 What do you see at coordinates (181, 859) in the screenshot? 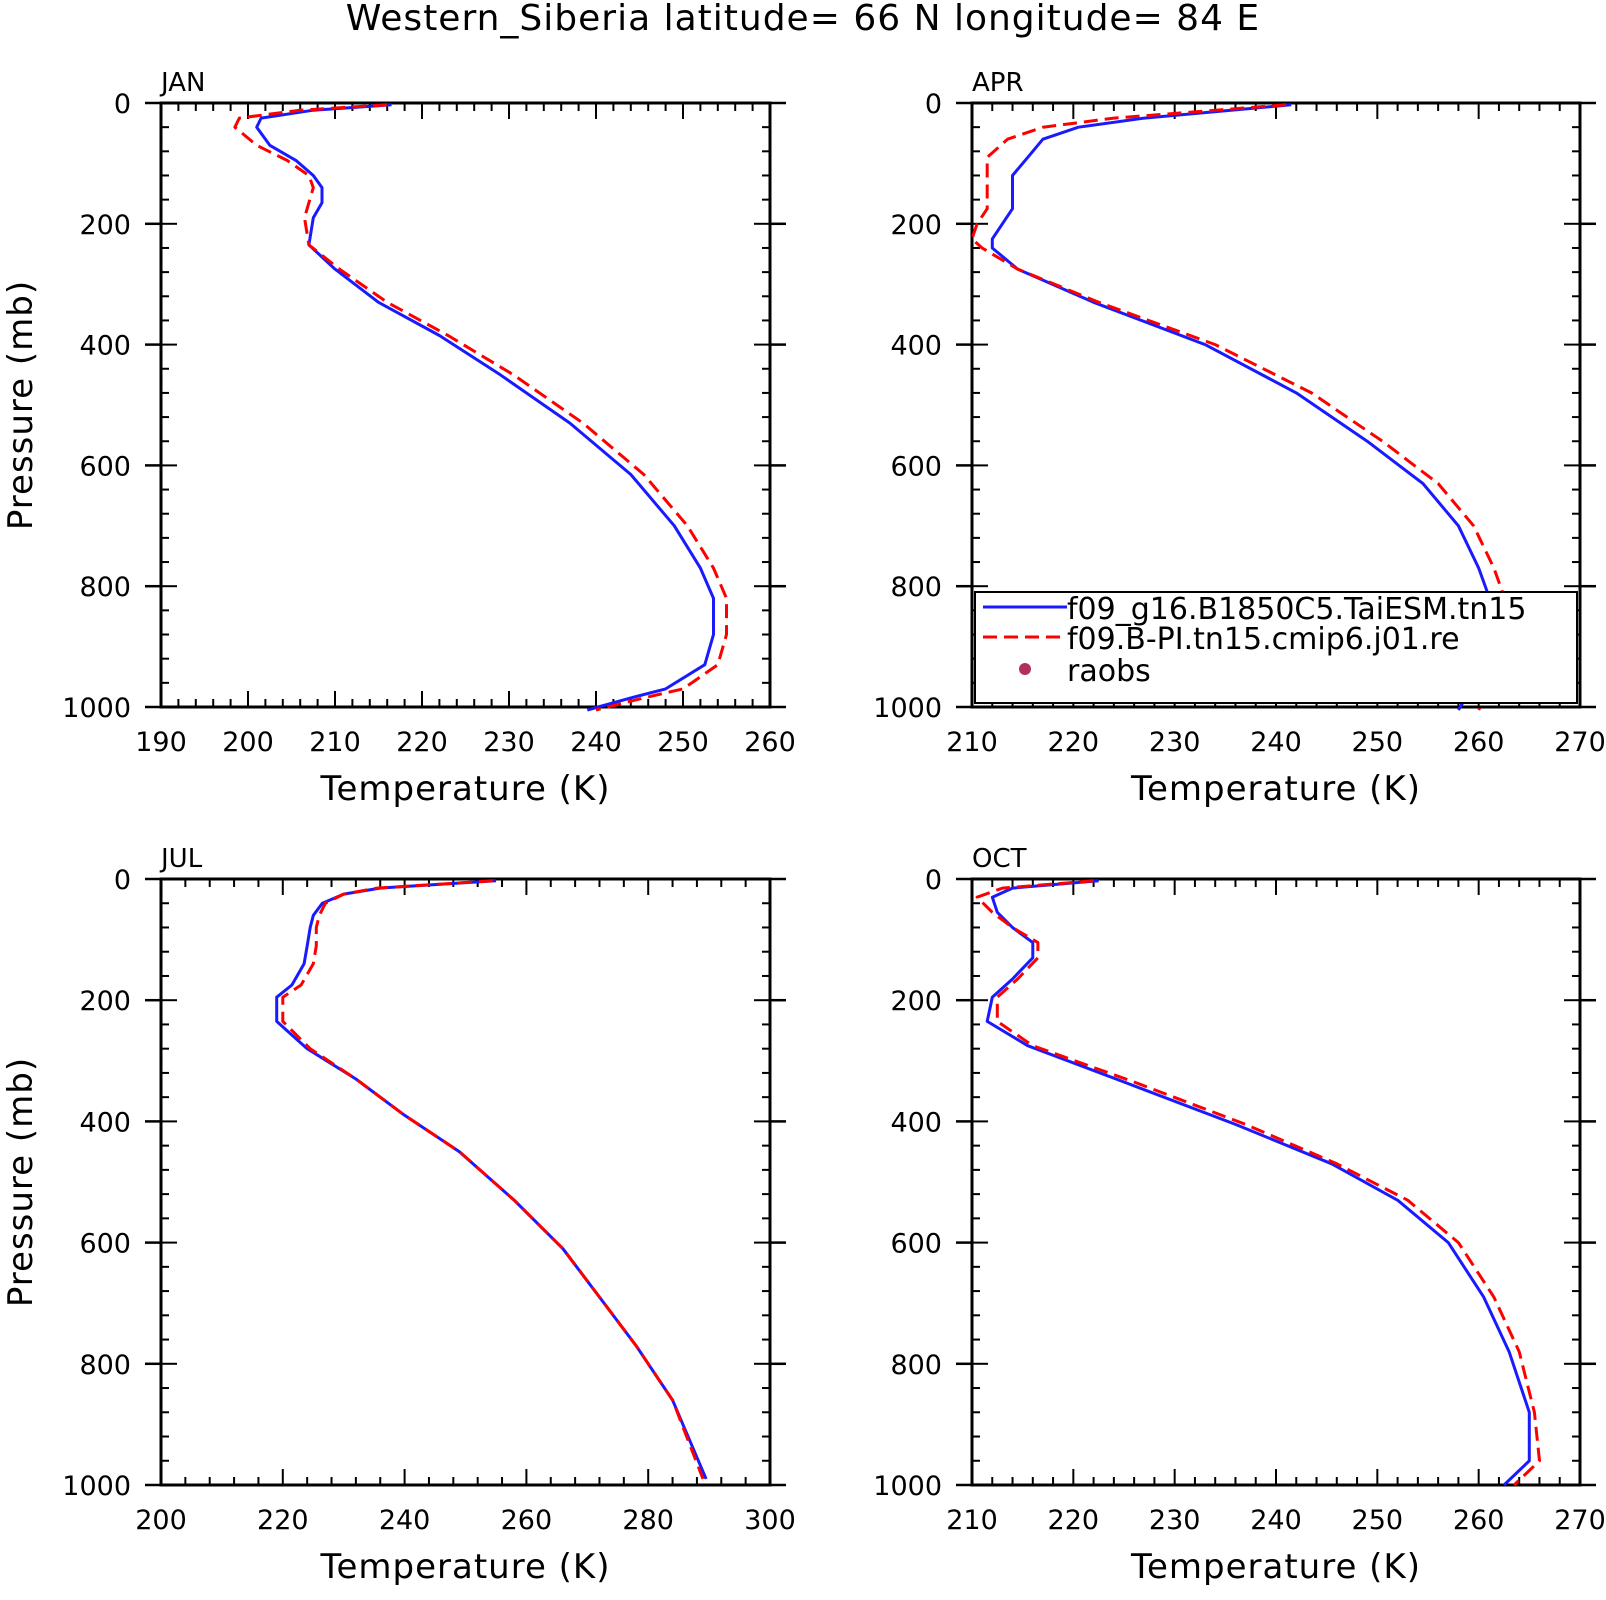
I see `panel-label: JUL` at bounding box center [181, 859].